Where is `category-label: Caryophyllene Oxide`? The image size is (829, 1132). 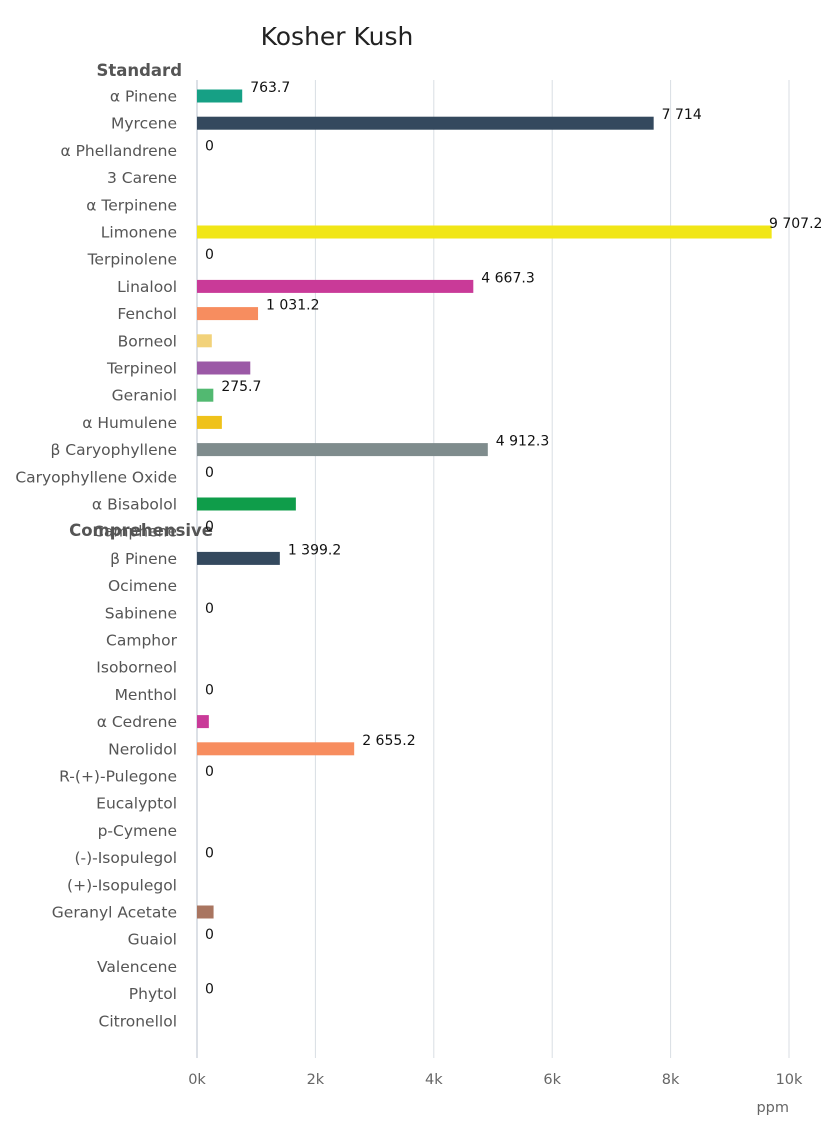 category-label: Caryophyllene Oxide is located at coordinates (96, 477).